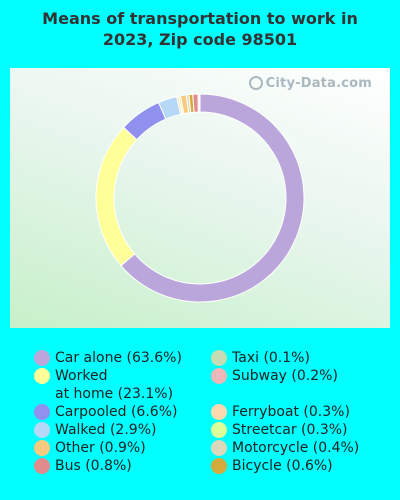  I want to click on legend-label-10: Motorcycle (0.4%), so click(296, 448).